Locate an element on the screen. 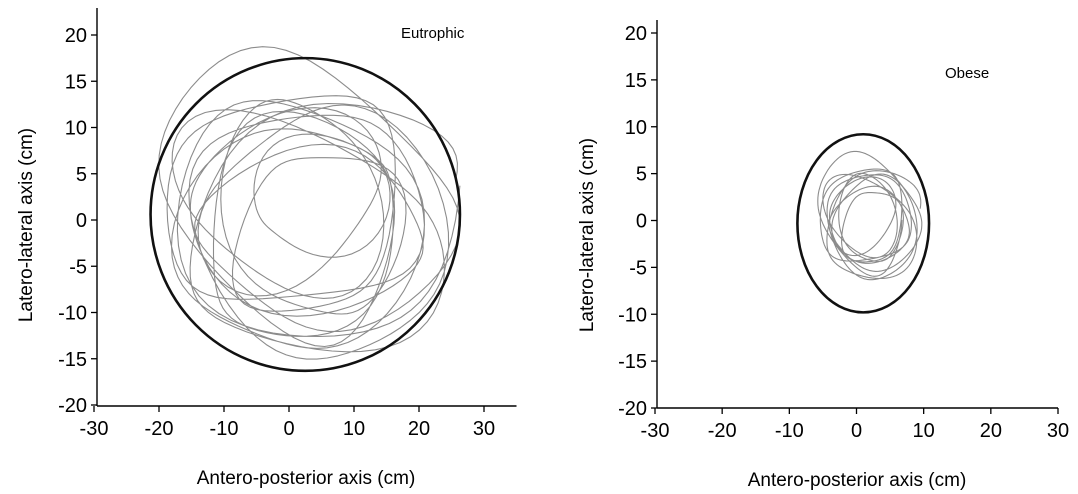  obese-xtick-label: 10 is located at coordinates (924, 431).